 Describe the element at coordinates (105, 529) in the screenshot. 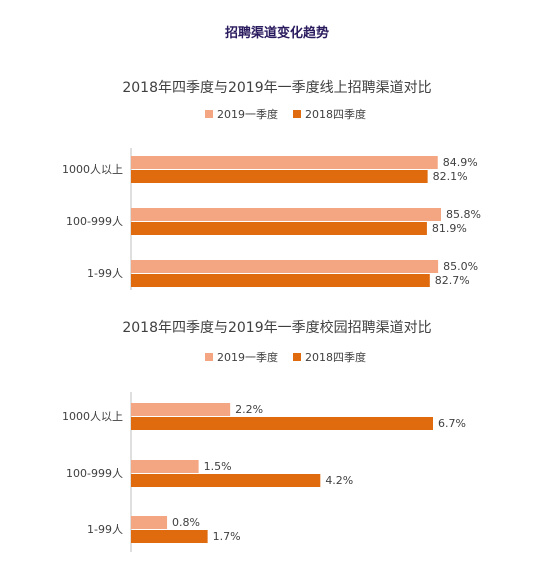

I see `chart2-category-label: 1-99人` at that location.